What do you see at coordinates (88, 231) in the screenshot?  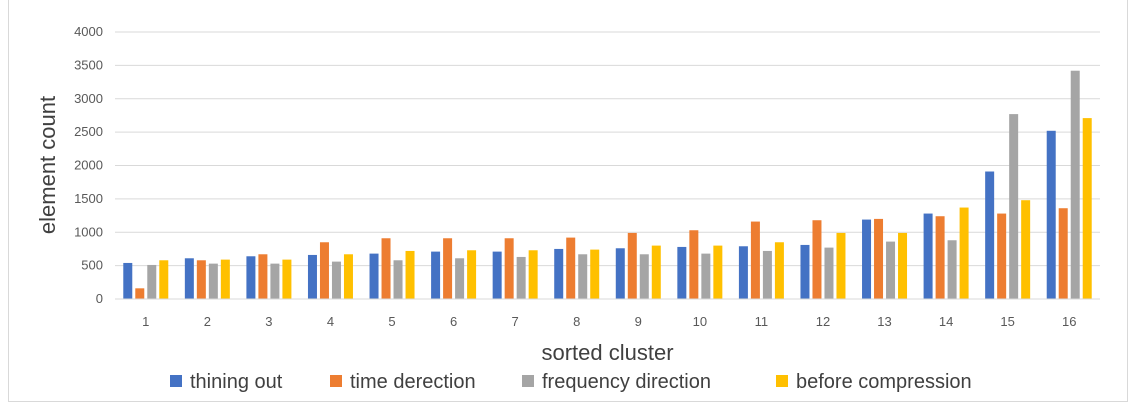 I see `y-tick-label: 1000` at bounding box center [88, 231].